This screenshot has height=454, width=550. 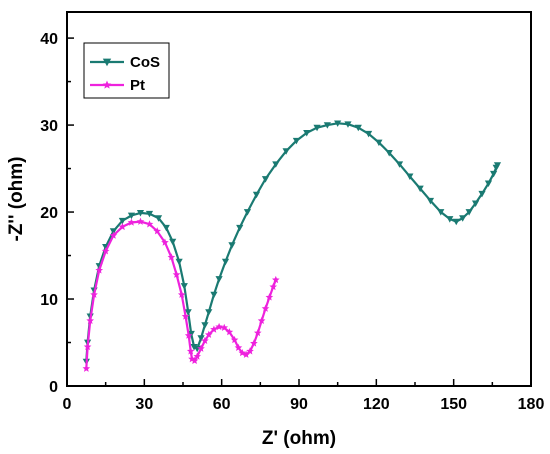 What do you see at coordinates (299, 404) in the screenshot?
I see `x-tick-label: 90` at bounding box center [299, 404].